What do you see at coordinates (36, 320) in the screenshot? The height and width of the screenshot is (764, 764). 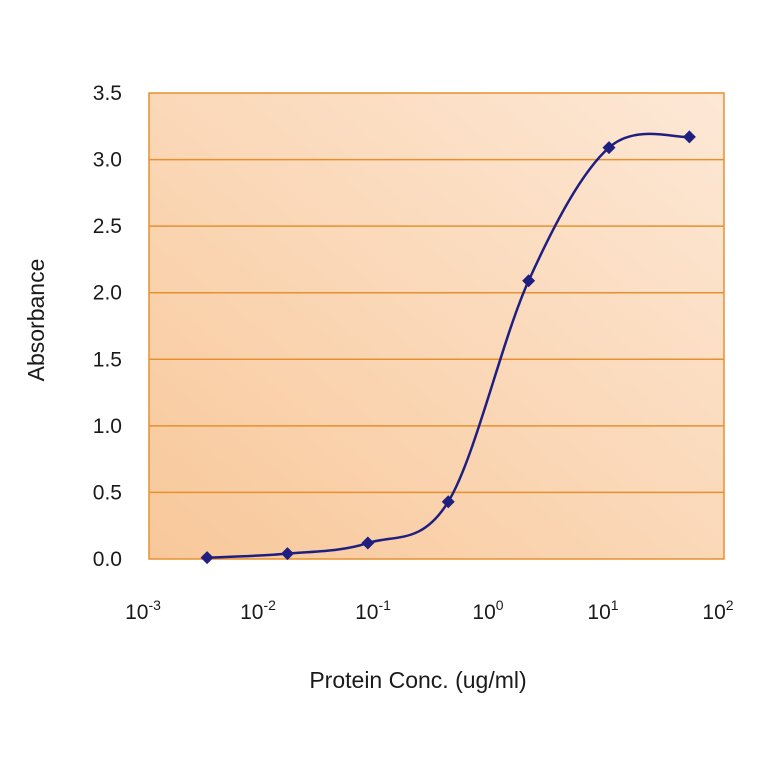 I see `y-axis-title: Absorbance` at bounding box center [36, 320].